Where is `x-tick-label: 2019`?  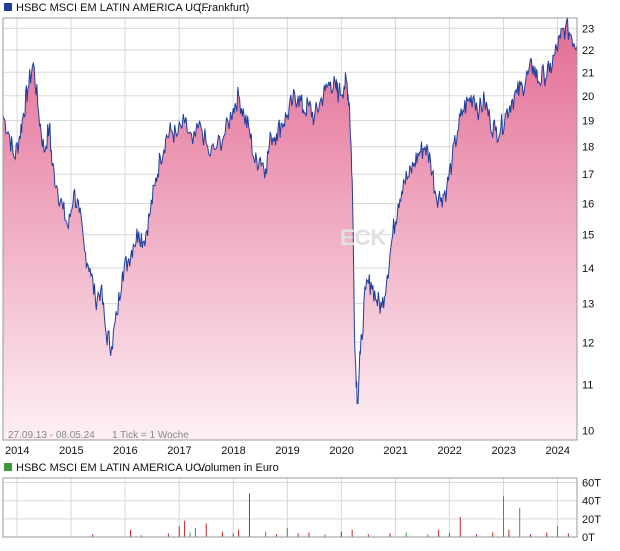
x-tick-label: 2019 is located at coordinates (287, 451).